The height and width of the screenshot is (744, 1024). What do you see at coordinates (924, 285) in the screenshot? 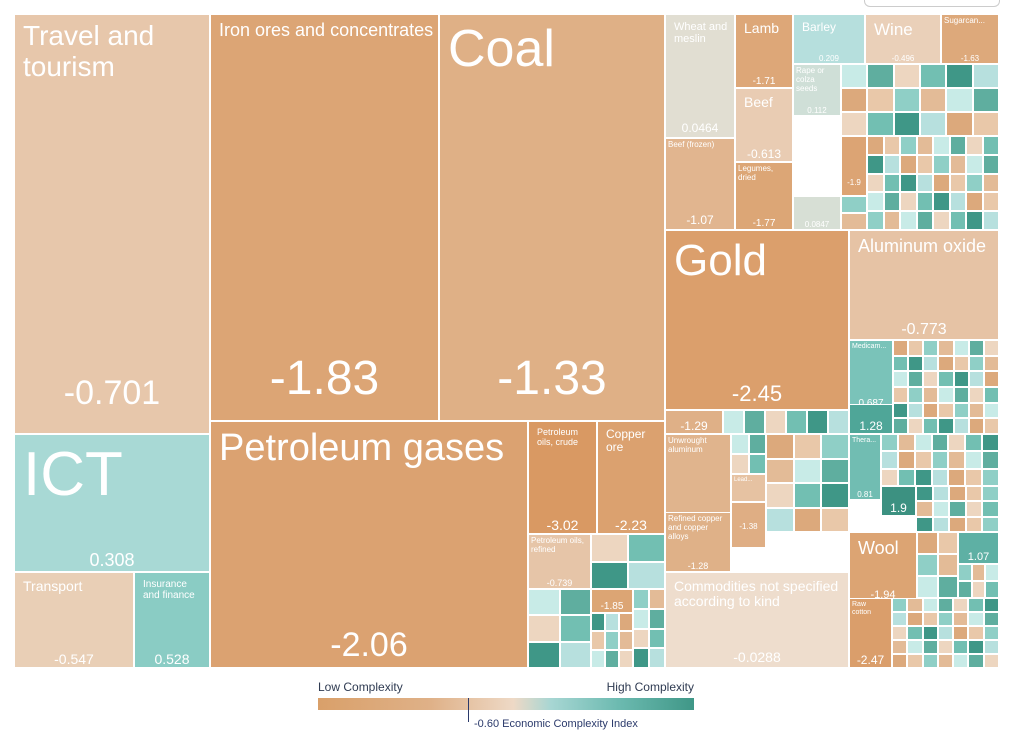
I see `treemap-tile: Aluminum oxide -0.773` at bounding box center [924, 285].